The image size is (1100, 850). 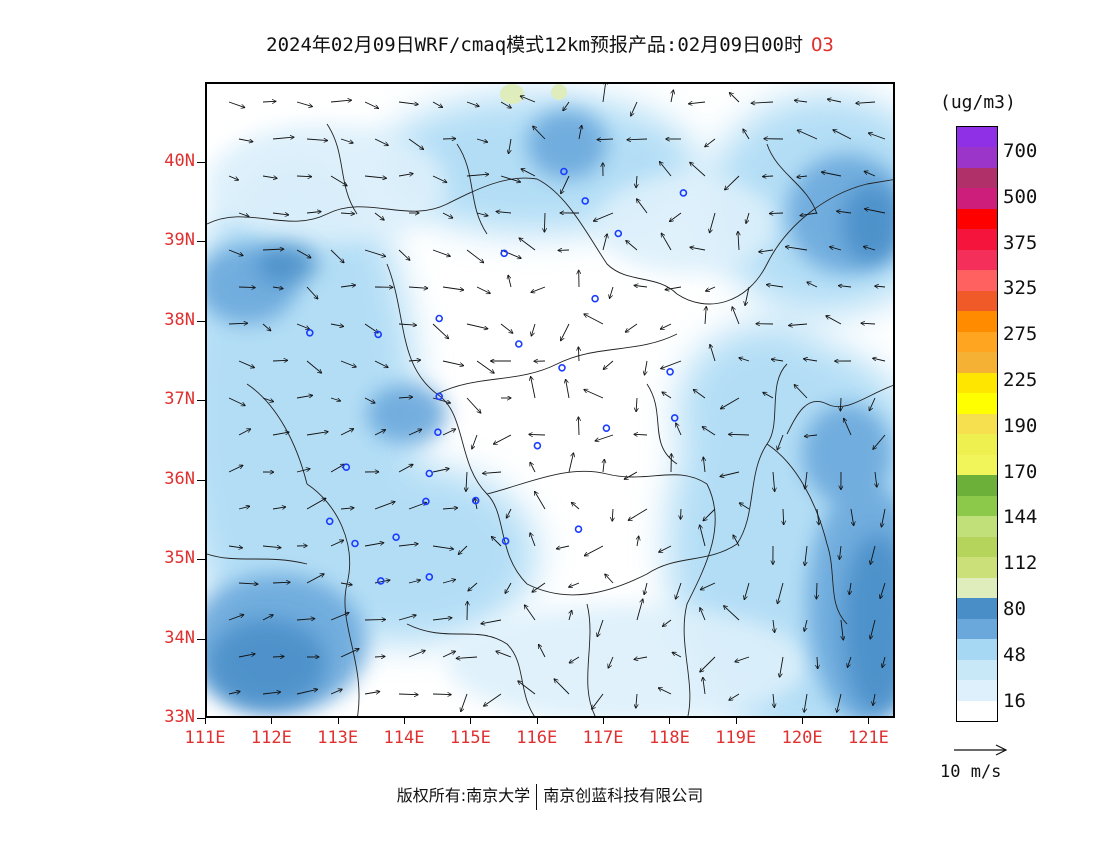 I want to click on latitude-label: 33N, so click(x=179, y=717).